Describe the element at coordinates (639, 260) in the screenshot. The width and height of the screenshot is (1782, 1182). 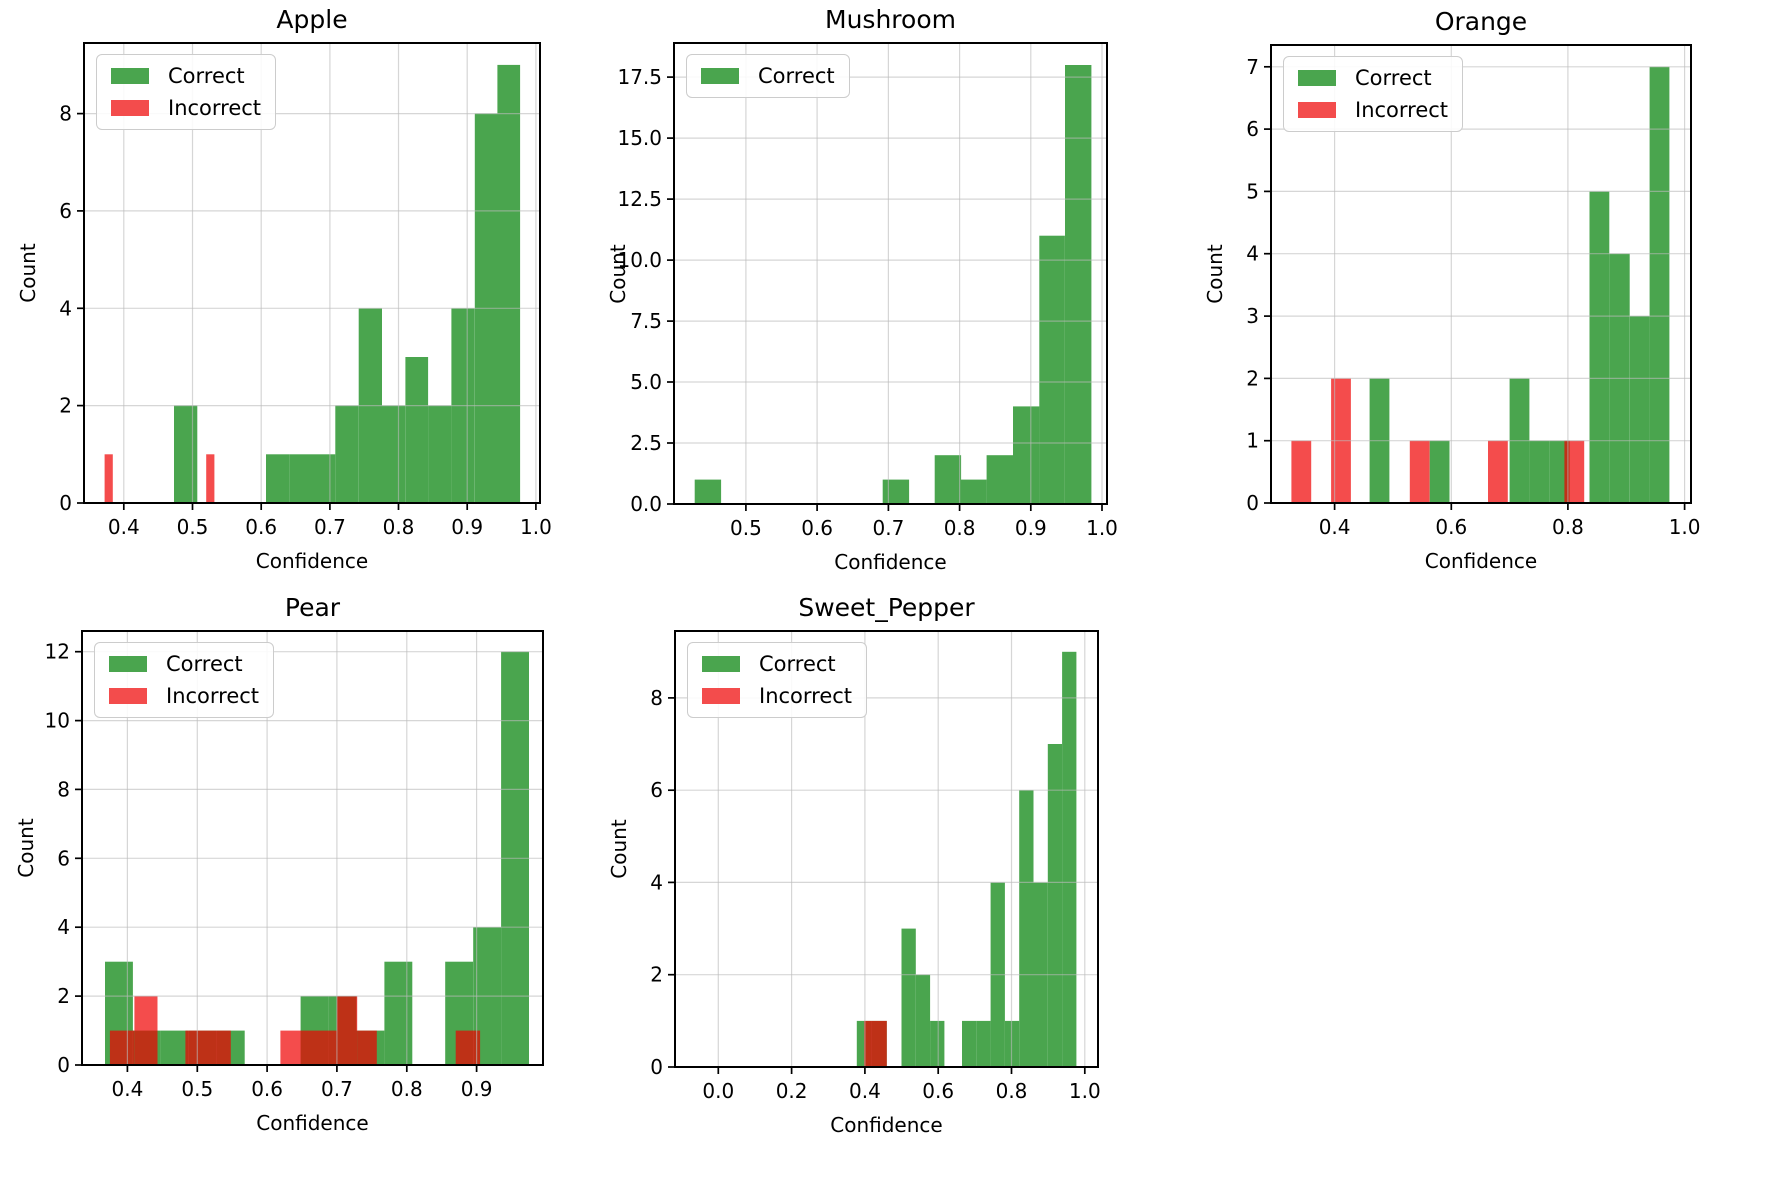
I see `svg-text: 10.0` at that location.